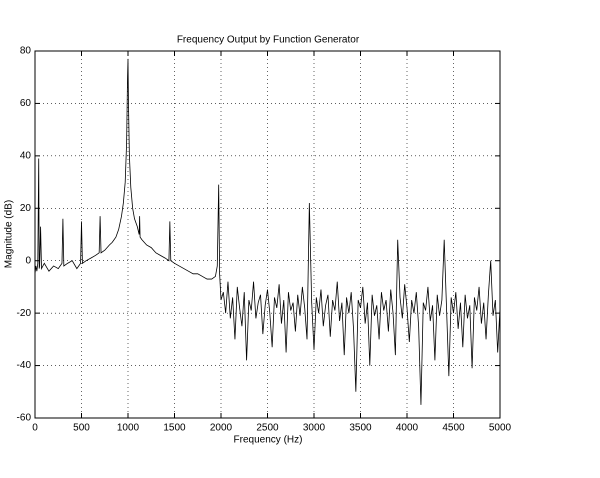  What do you see at coordinates (24, 365) in the screenshot?
I see `y-tick-label: -40` at bounding box center [24, 365].